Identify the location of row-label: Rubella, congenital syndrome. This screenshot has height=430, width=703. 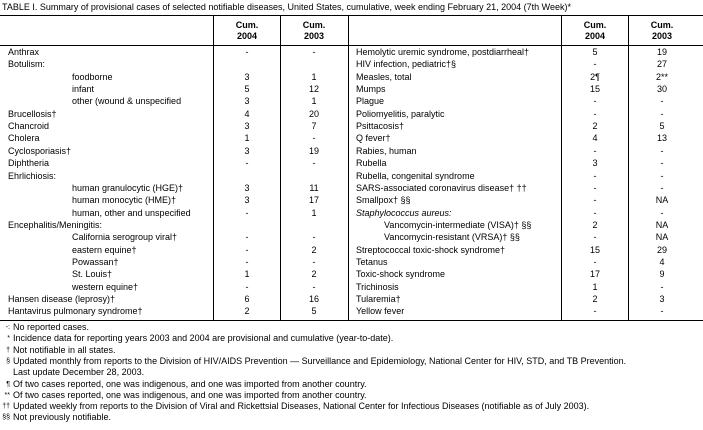
(415, 175).